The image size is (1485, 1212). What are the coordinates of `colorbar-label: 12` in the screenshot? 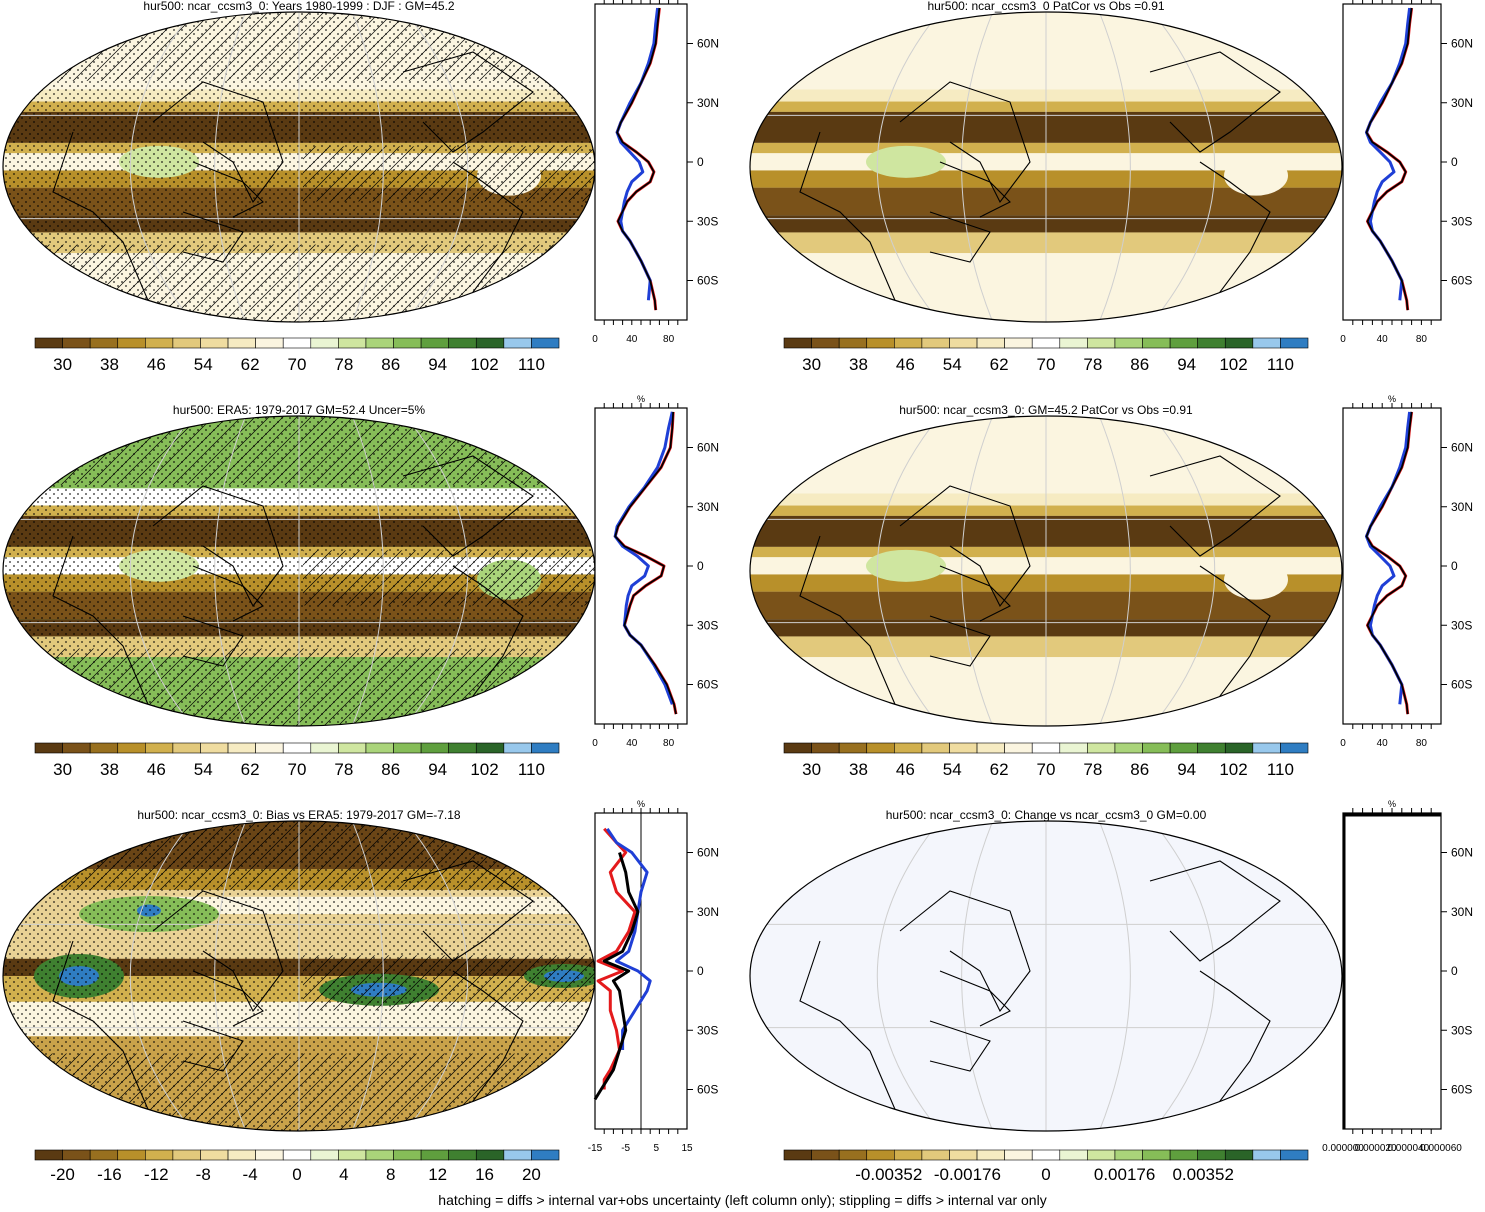 It's located at (437, 1174).